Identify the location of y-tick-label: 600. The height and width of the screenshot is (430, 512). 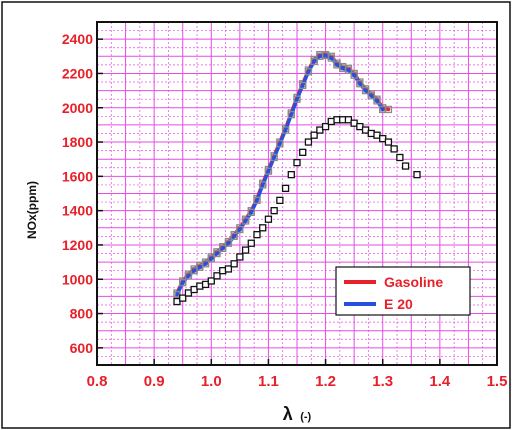
(82, 348).